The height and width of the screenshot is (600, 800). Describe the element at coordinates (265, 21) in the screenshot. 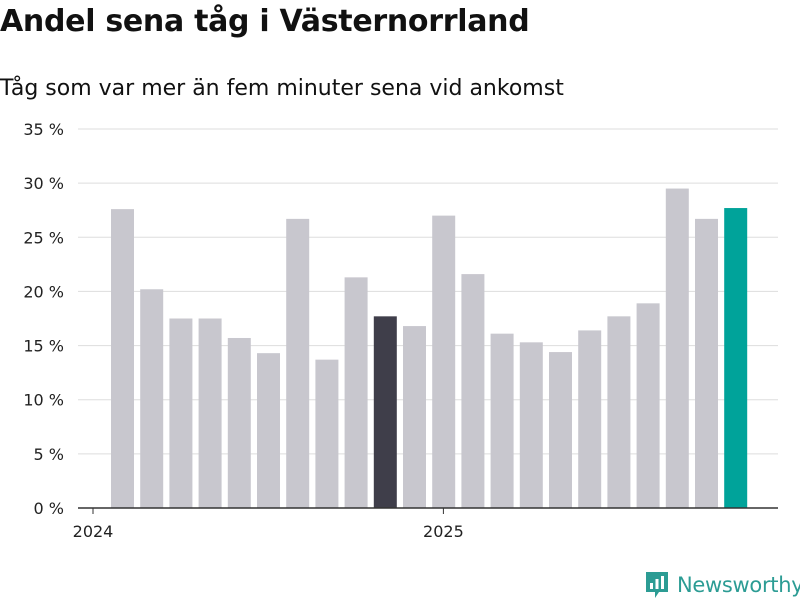

I see `chart-title: Andel sena tåg i Västernorrland` at that location.